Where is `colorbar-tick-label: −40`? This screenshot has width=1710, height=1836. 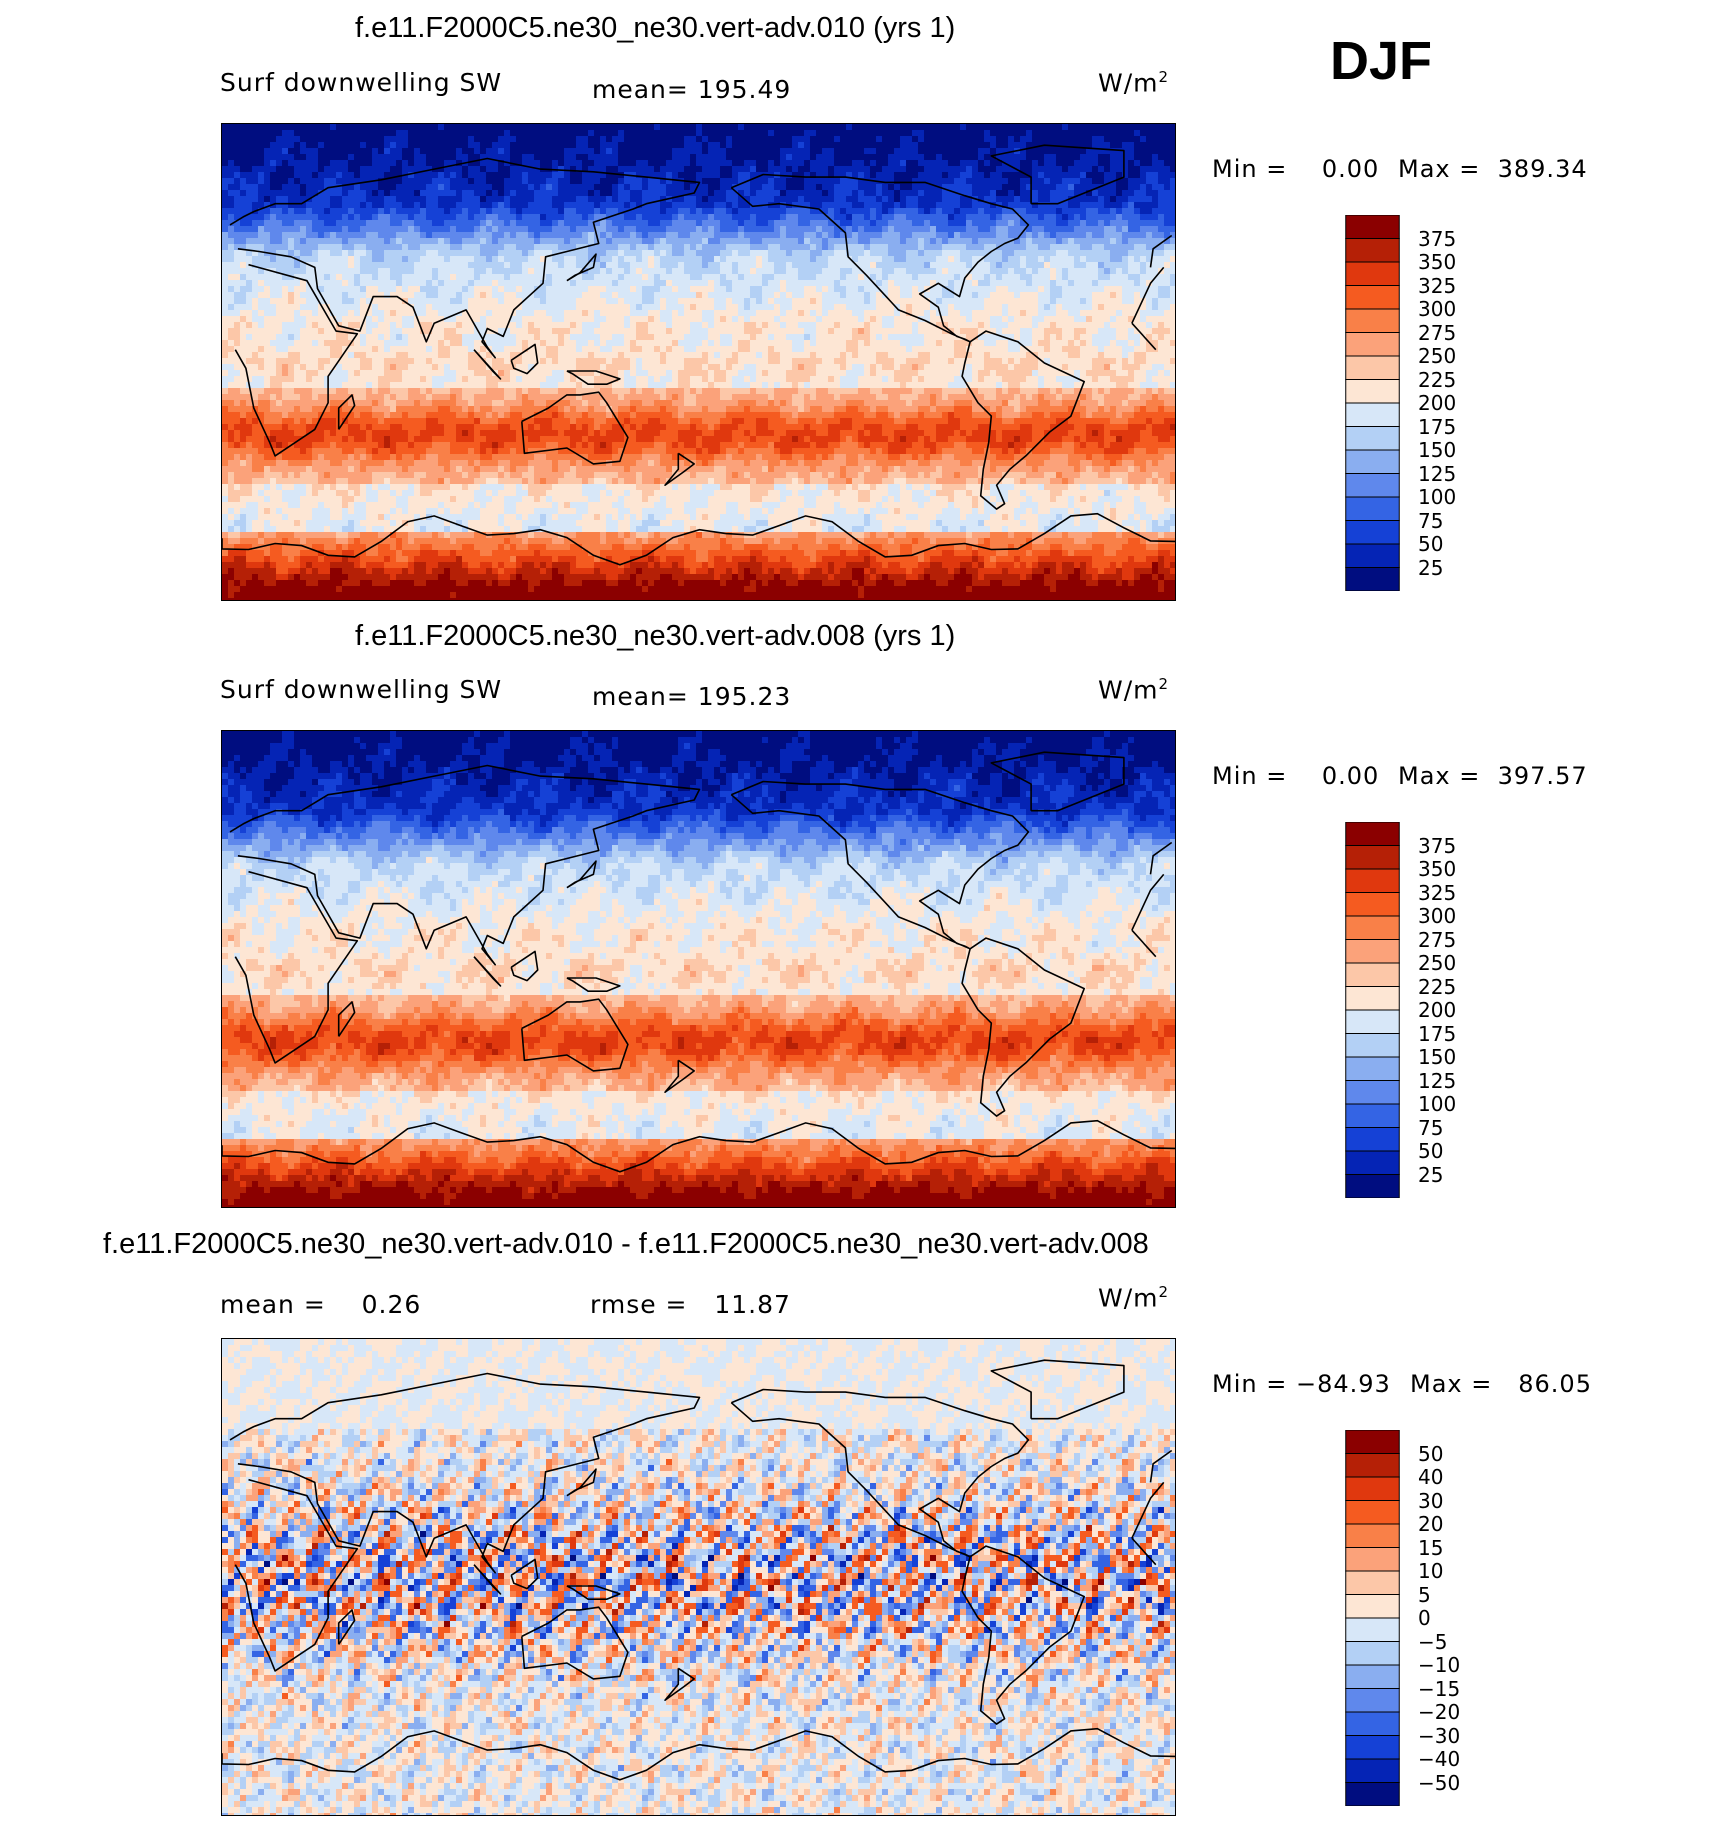
colorbar-tick-label: −40 is located at coordinates (1439, 1759).